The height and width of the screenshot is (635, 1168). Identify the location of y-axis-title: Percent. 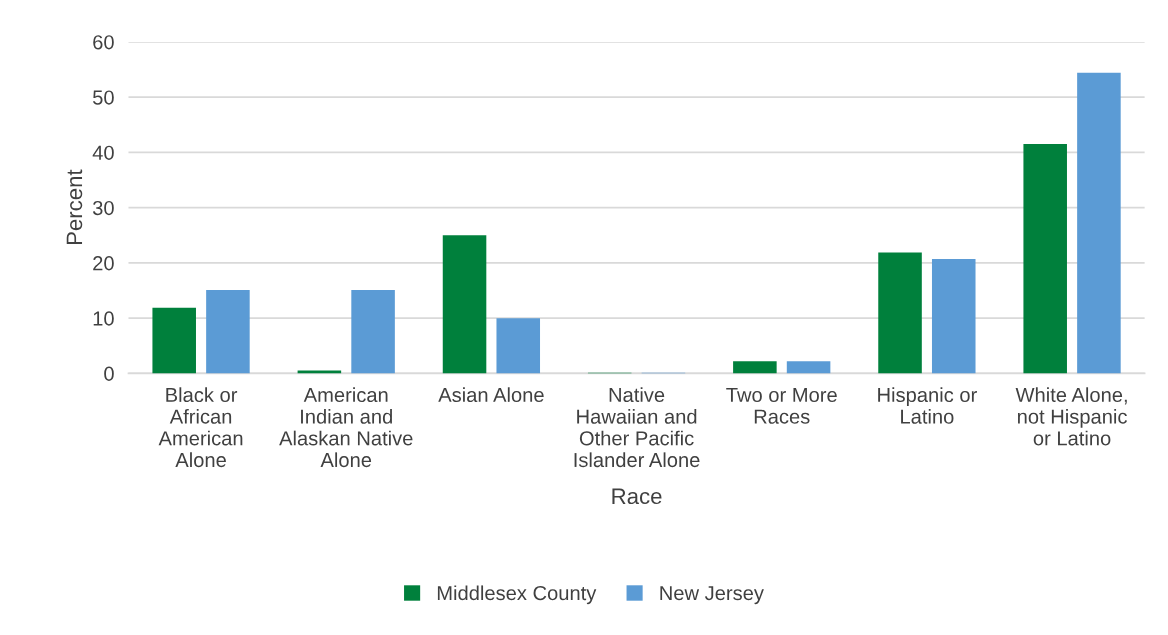
(74, 207).